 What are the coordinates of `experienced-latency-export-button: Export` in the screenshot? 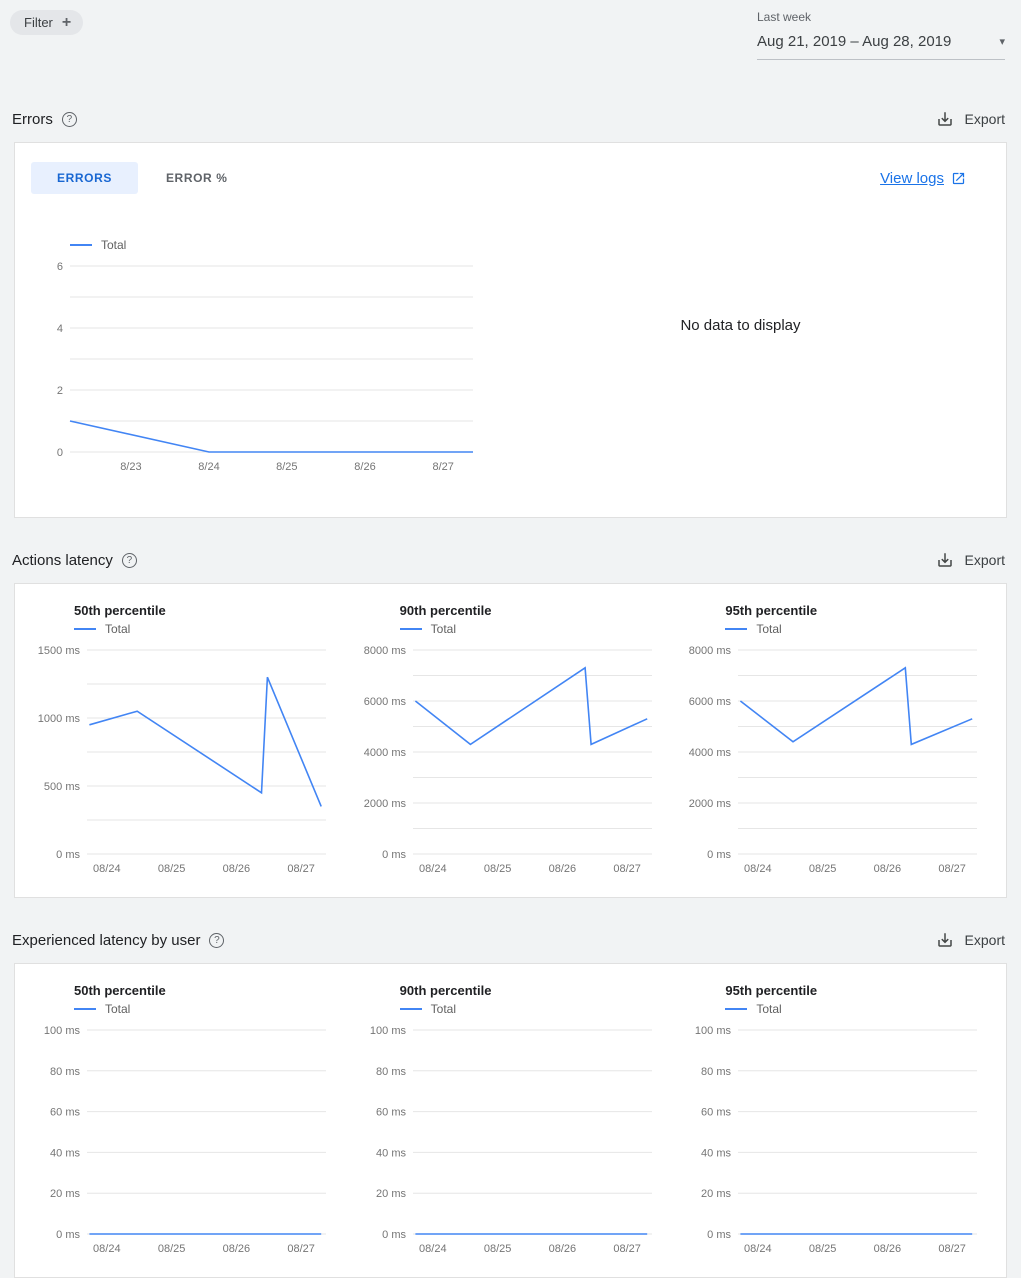 It's located at (970, 940).